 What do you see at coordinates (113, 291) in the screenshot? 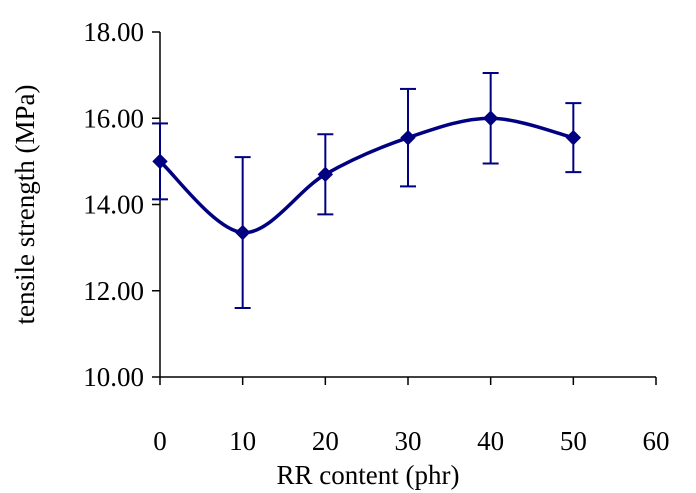
I see `y-tick-label: 12.00` at bounding box center [113, 291].